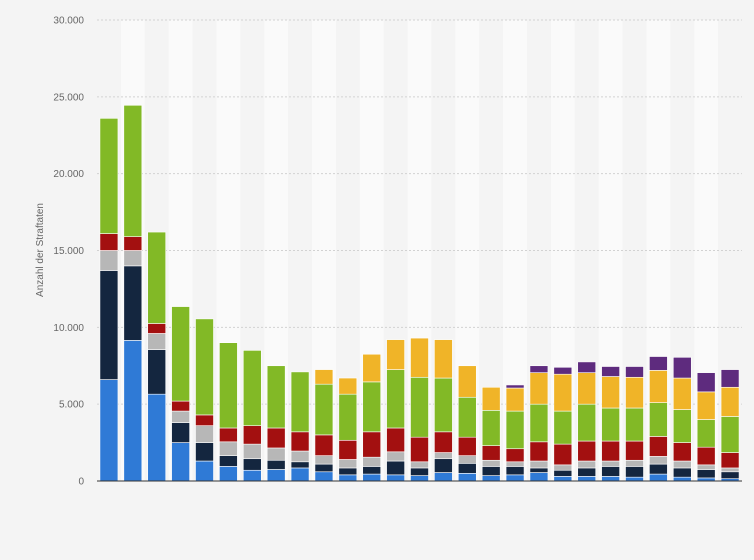  I want to click on y-tick-label: 20.000, so click(68, 174).